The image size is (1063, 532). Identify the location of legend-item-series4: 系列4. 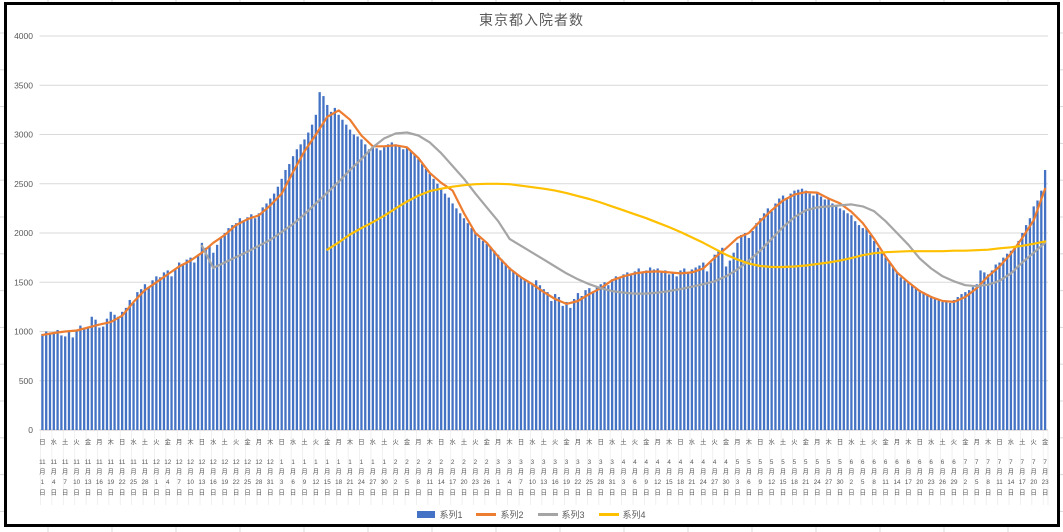
(622, 514).